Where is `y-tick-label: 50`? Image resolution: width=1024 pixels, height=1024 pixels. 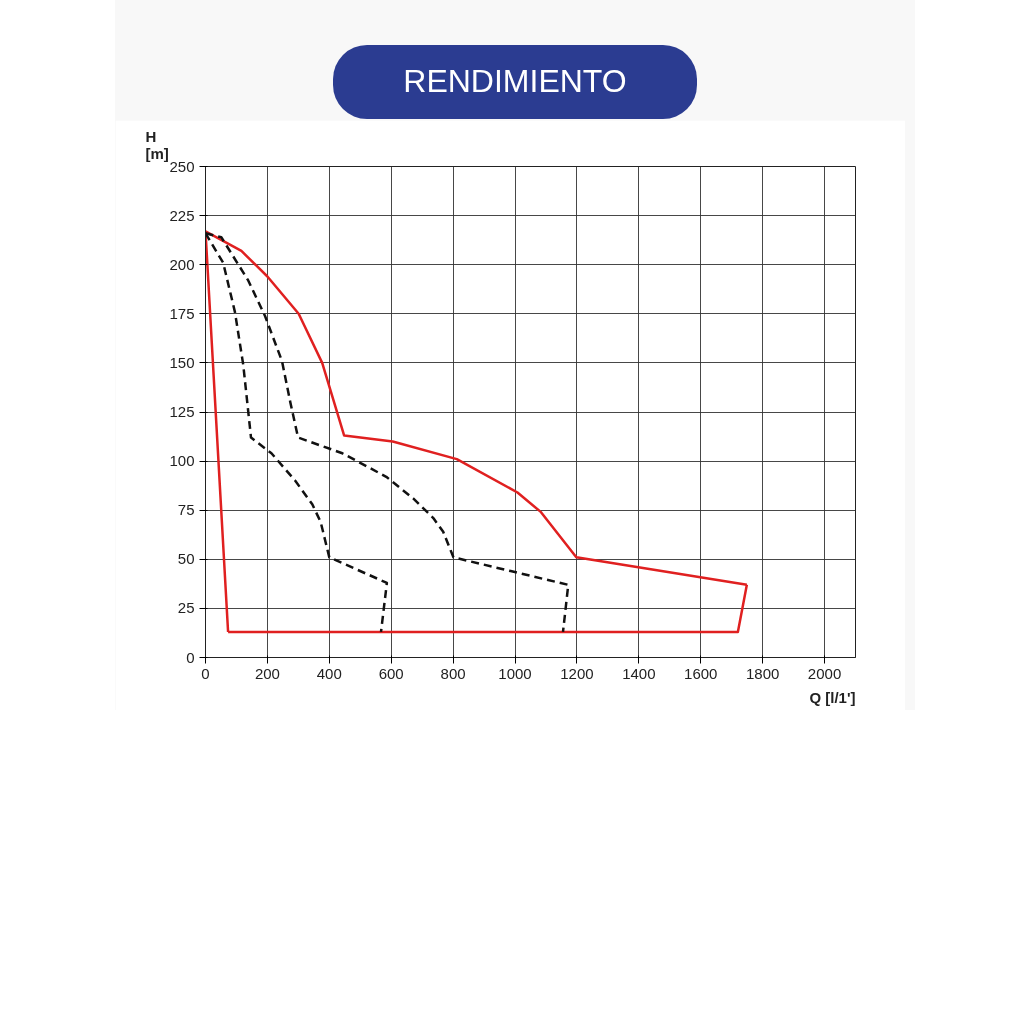 y-tick-label: 50 is located at coordinates (186, 559).